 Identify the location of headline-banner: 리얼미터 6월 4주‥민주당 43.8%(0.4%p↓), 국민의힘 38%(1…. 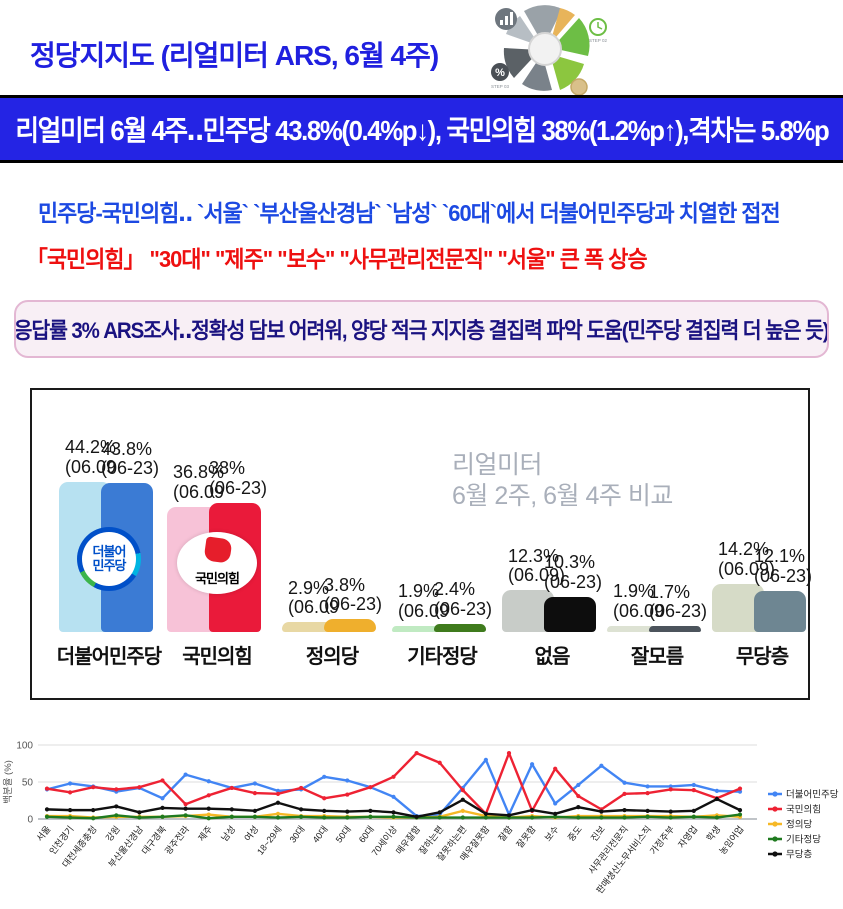
(421, 129).